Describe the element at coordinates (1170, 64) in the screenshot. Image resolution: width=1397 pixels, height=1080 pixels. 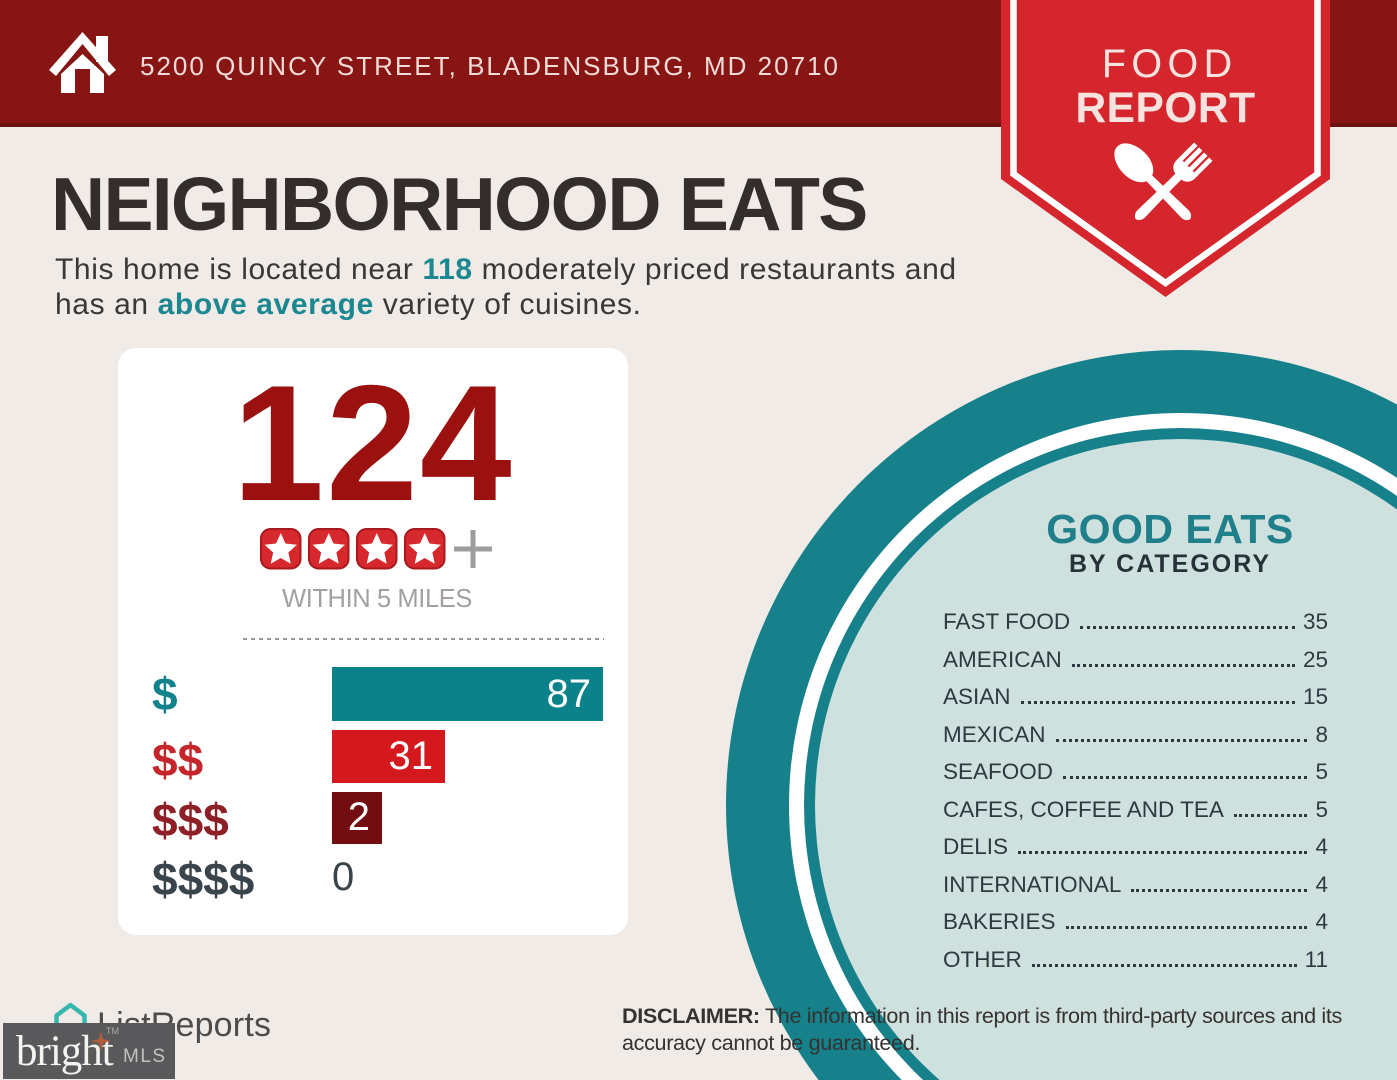
I see `svg-text: FOOD` at that location.